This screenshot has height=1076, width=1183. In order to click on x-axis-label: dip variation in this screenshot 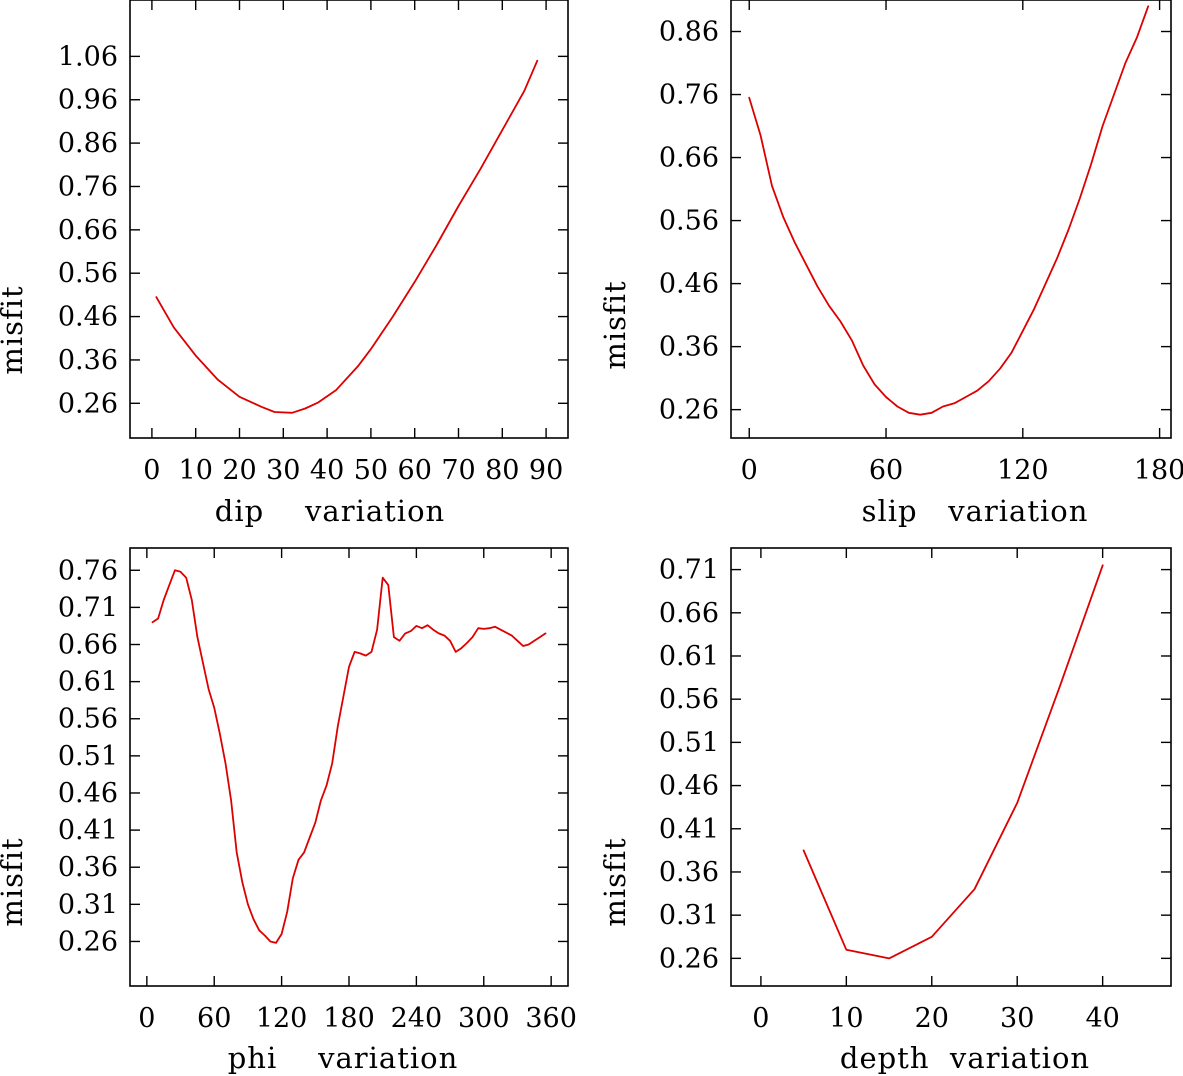, I will do `click(330, 511)`.